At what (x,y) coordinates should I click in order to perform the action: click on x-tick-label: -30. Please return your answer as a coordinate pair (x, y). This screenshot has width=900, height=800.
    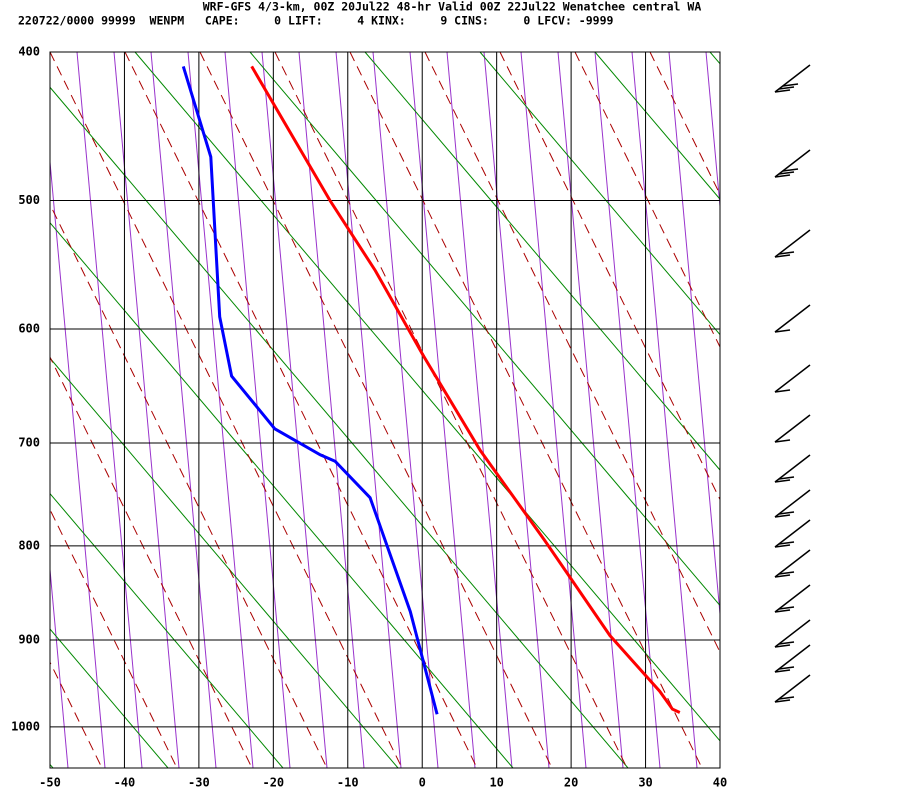
    Looking at the image, I should click on (199, 783).